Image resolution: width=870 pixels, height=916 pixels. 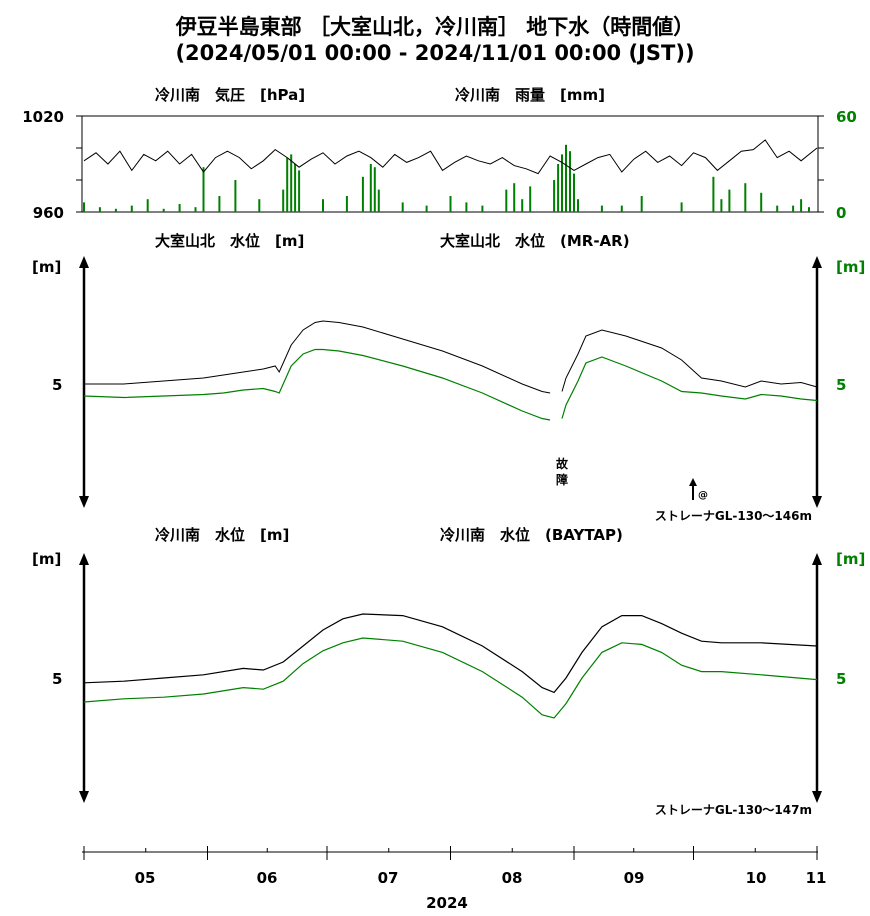 What do you see at coordinates (48, 213) in the screenshot?
I see `panel1-ytick-bottom: 960` at bounding box center [48, 213].